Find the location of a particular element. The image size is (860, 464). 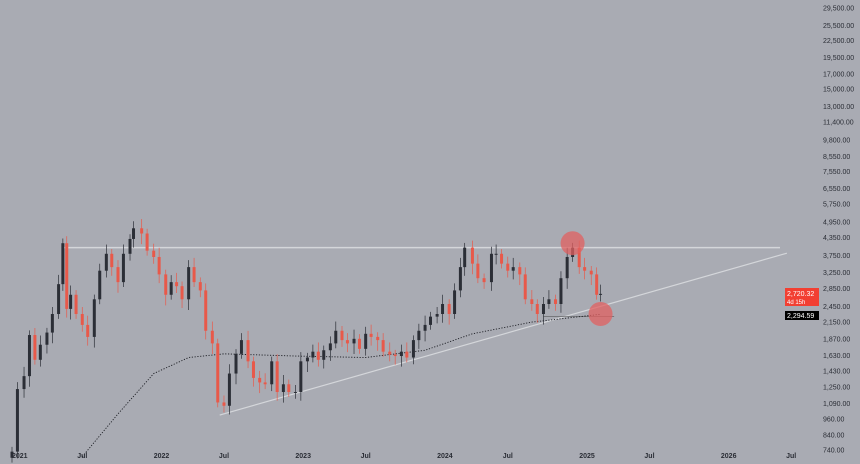

y-tick-label: 11,400.00 is located at coordinates (838, 123).